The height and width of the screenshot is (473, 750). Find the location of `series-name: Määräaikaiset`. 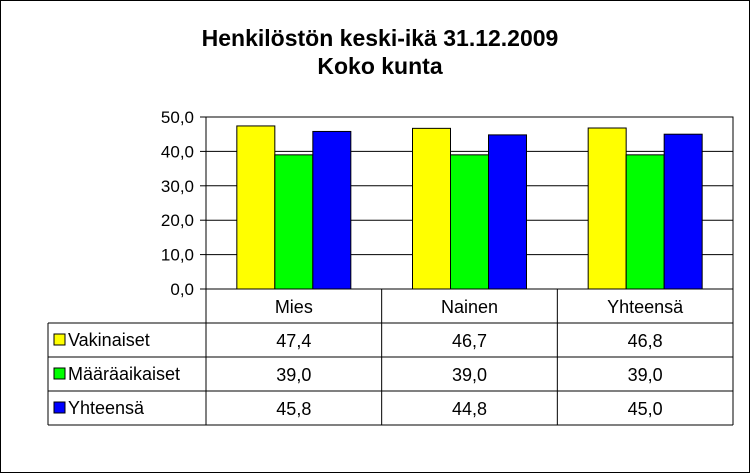

series-name: Määräaikaiset is located at coordinates (124, 374).